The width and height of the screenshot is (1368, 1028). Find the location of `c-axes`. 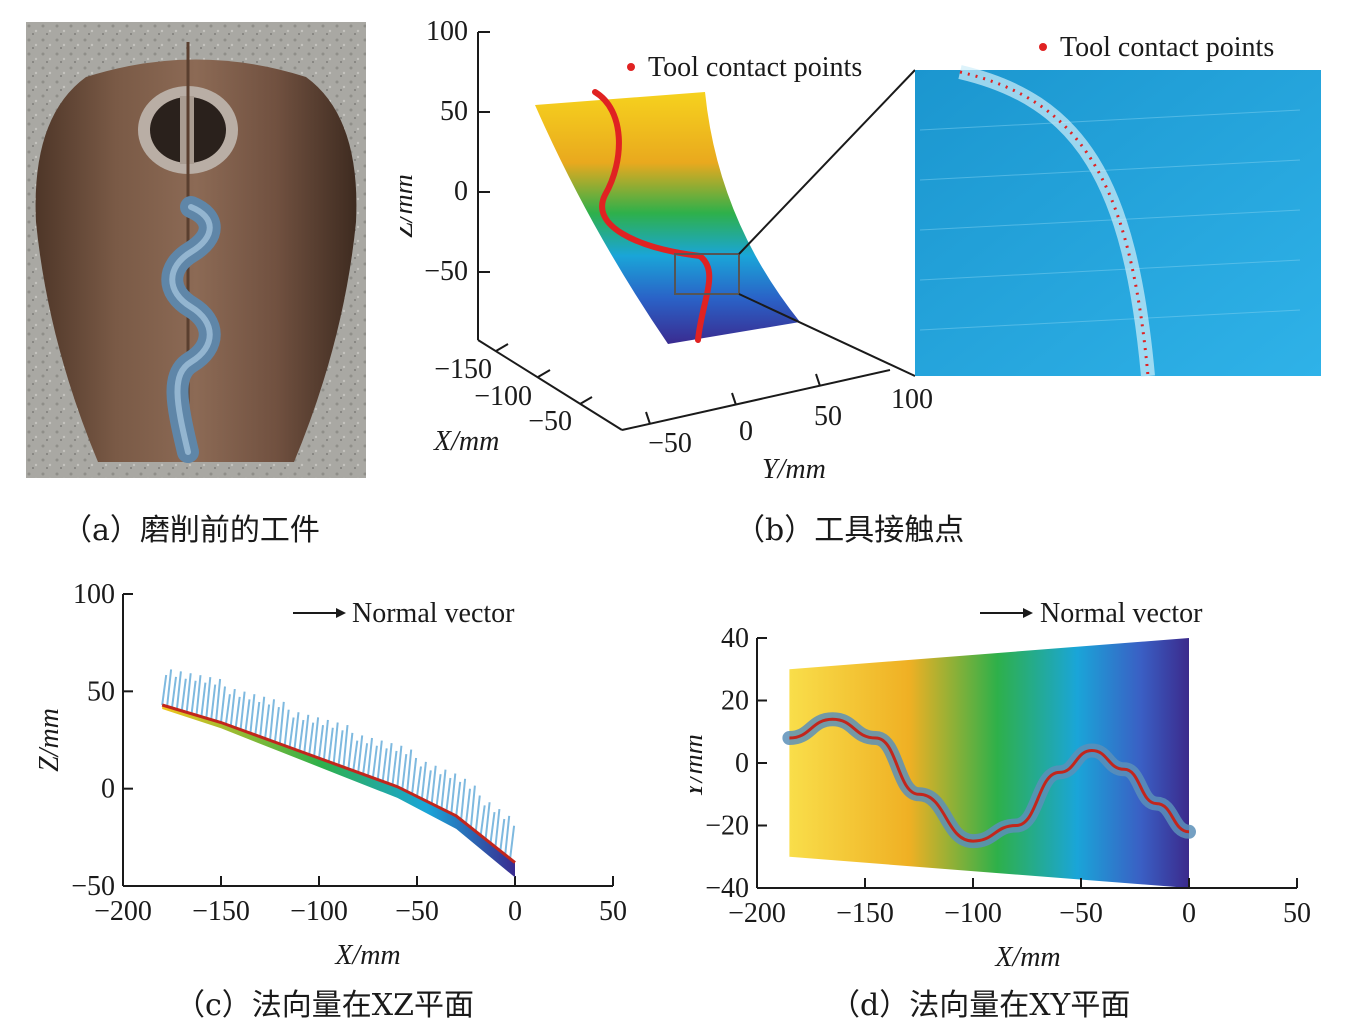

c-axes is located at coordinates (367, 740).